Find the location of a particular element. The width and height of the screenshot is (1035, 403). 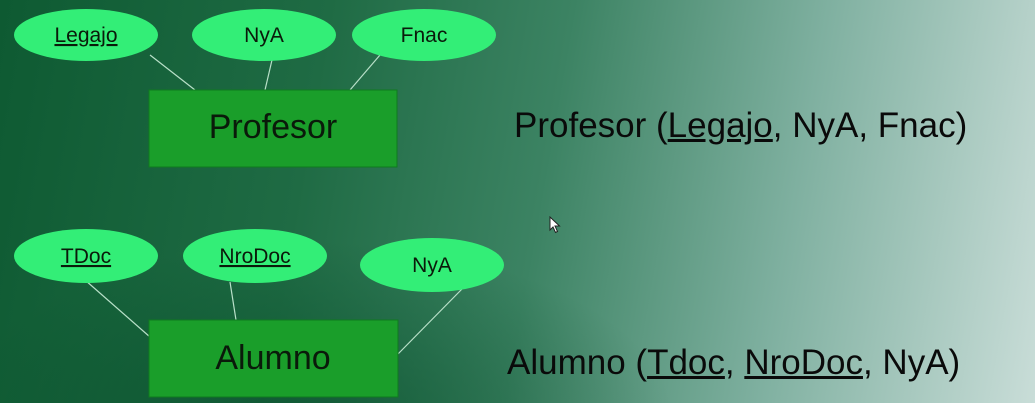

entity-alumno: Alumno is located at coordinates (273, 358).